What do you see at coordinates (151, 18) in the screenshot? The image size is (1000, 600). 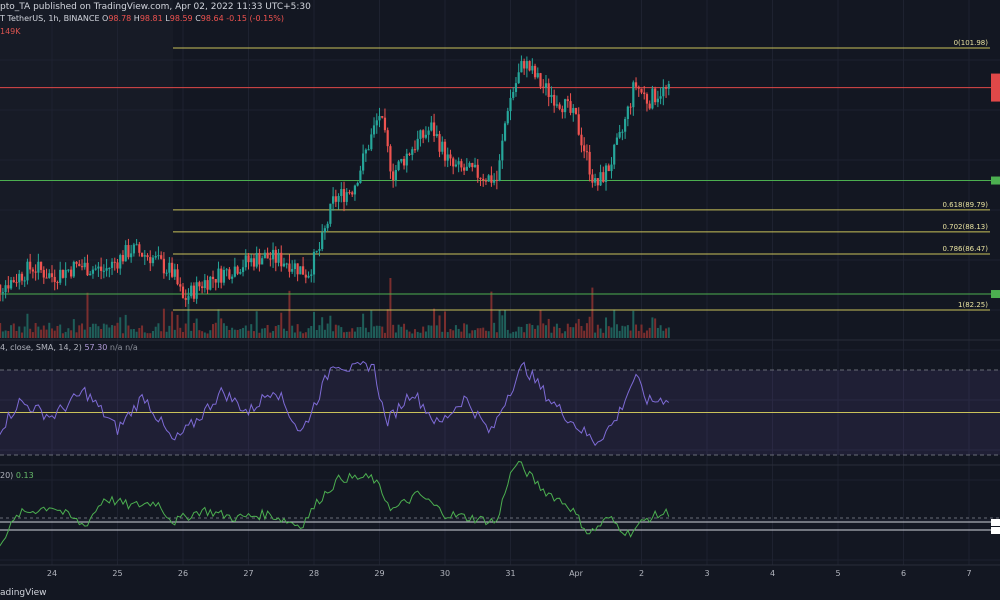 I see `high-value: 98.81` at bounding box center [151, 18].